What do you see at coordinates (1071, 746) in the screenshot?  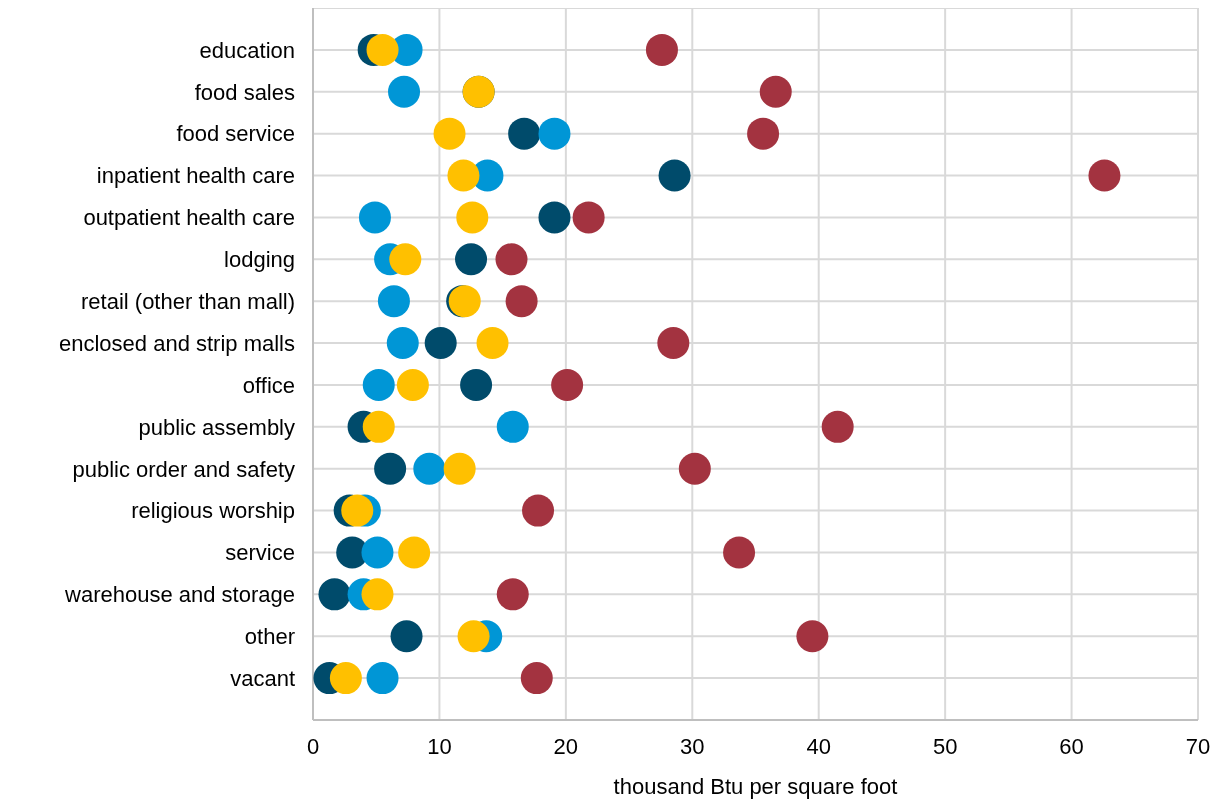 I see `x-tick-label: 60` at bounding box center [1071, 746].